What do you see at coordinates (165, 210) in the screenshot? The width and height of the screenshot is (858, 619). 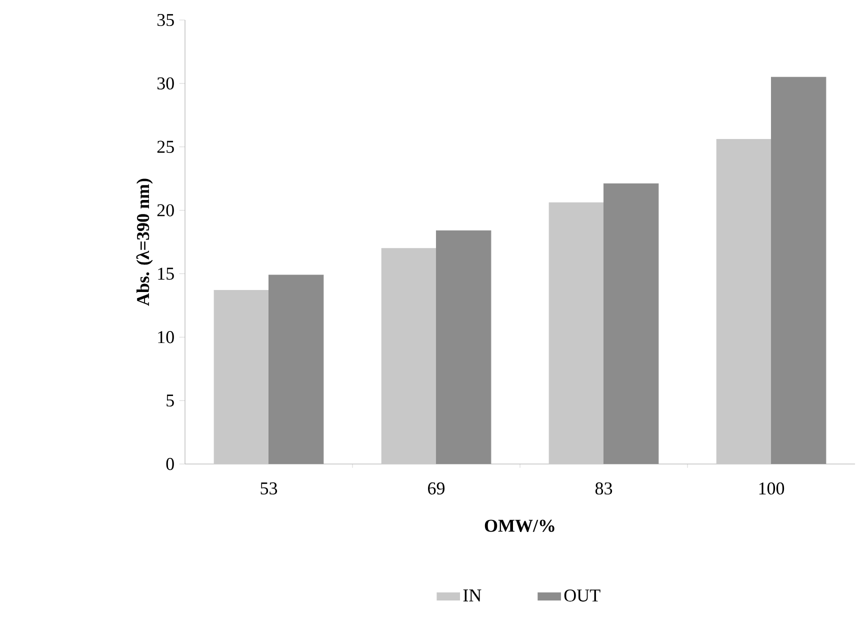 I see `y-tick-label: 20` at bounding box center [165, 210].